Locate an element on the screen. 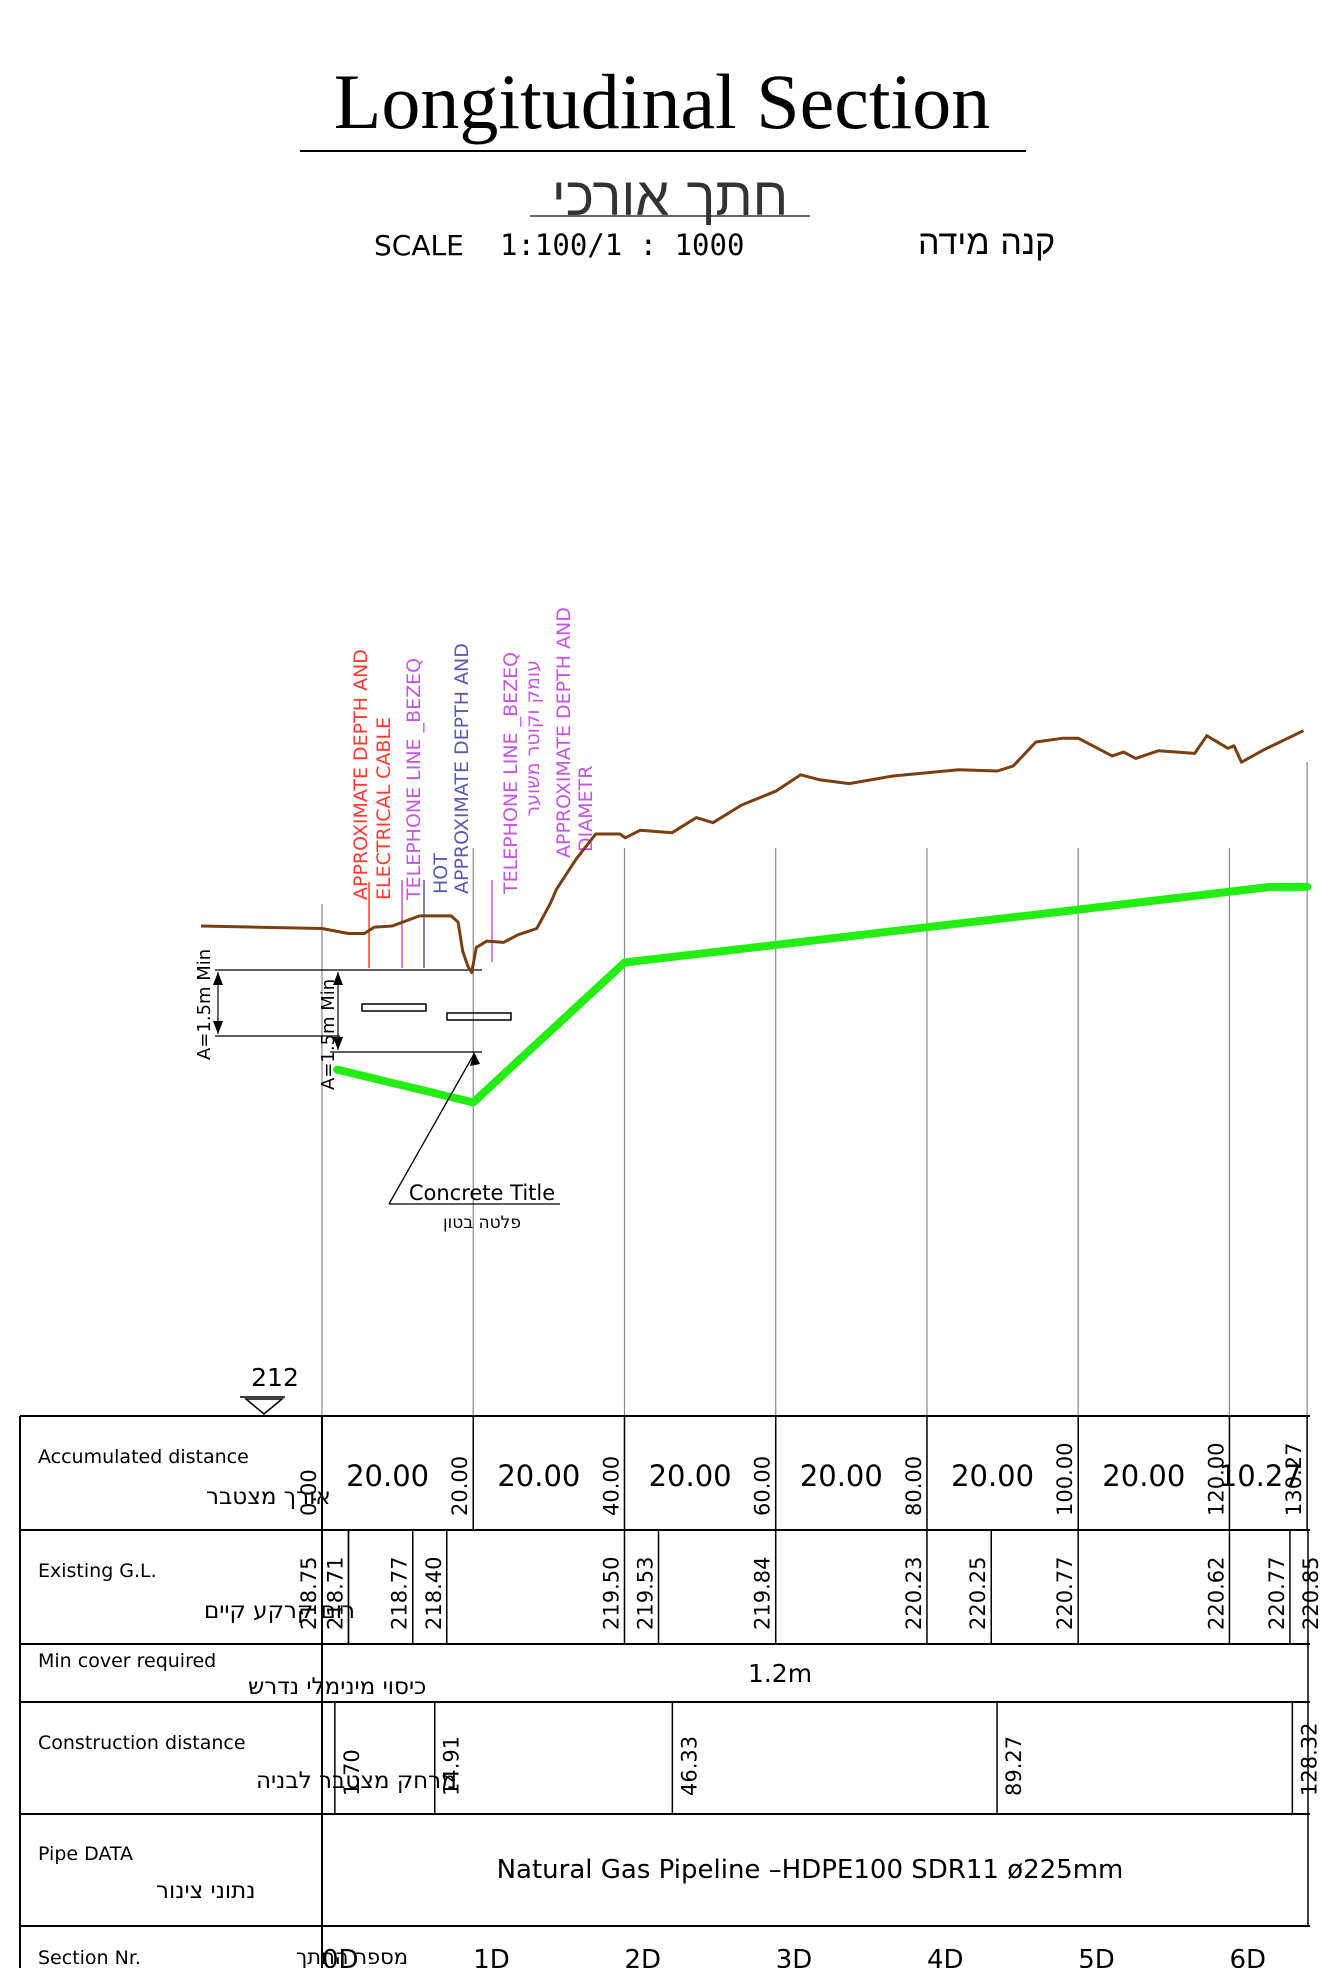 The height and width of the screenshot is (1968, 1336). accum-segment-3: 20.00 is located at coordinates (841, 1476).